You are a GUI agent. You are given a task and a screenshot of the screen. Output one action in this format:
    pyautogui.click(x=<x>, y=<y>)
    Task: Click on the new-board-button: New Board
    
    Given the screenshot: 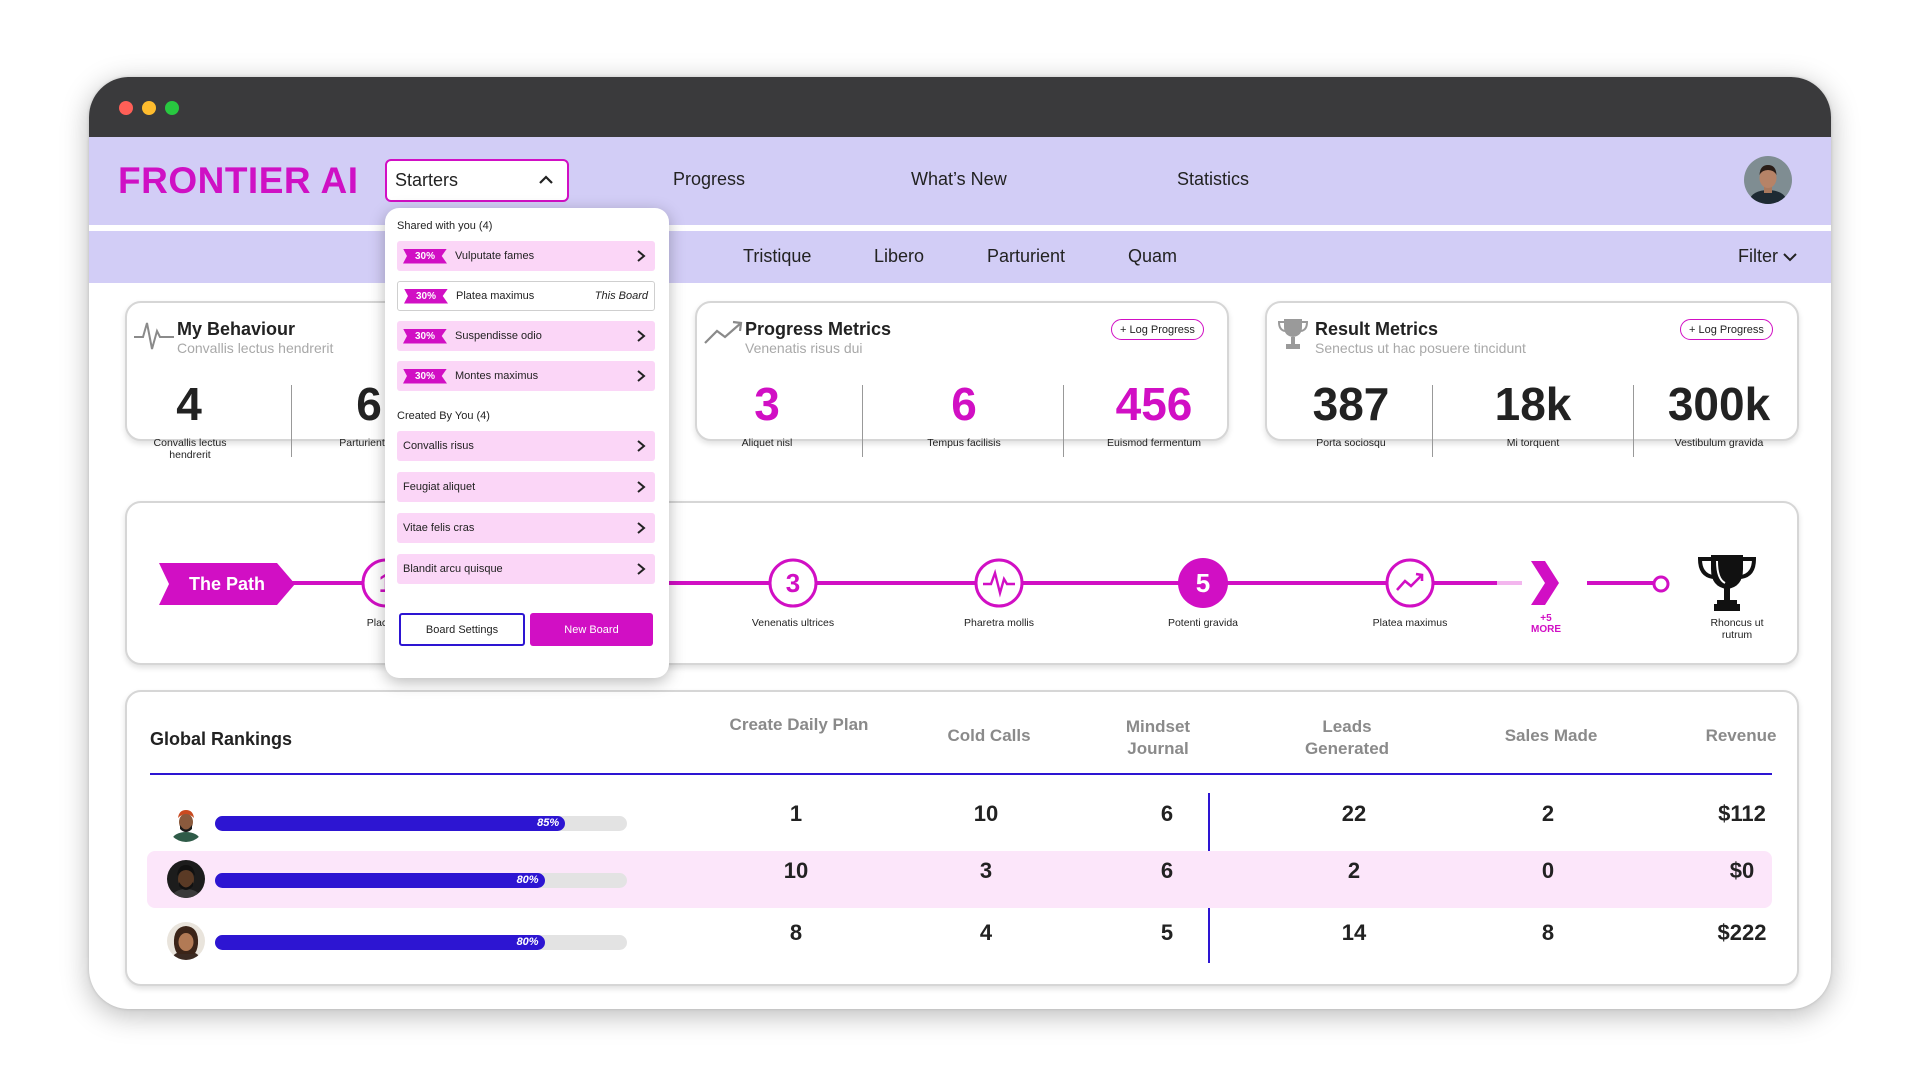 What is the action you would take?
    pyautogui.click(x=591, y=629)
    